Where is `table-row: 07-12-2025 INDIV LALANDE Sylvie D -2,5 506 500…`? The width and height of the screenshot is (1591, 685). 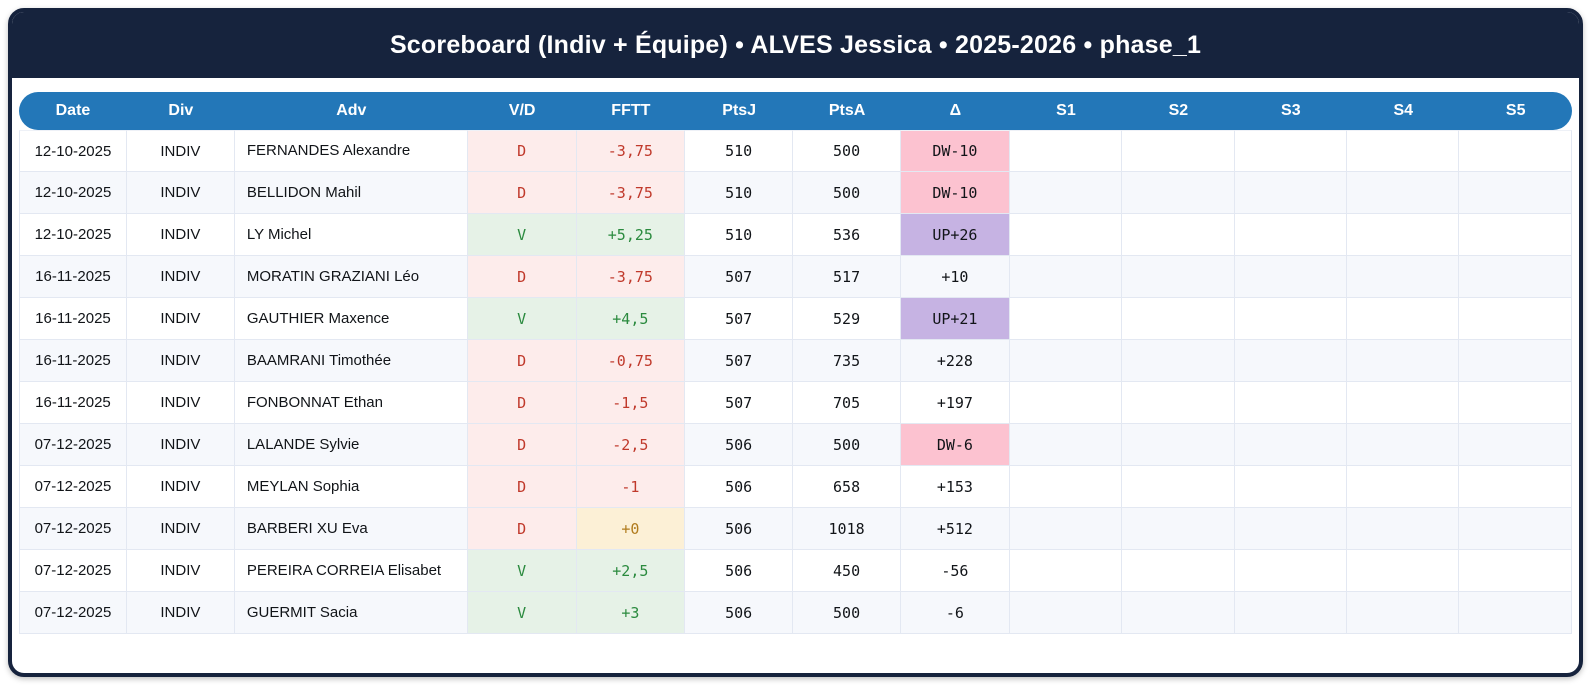
table-row: 07-12-2025 INDIV LALANDE Sylvie D -2,5 506 500… is located at coordinates (795, 445).